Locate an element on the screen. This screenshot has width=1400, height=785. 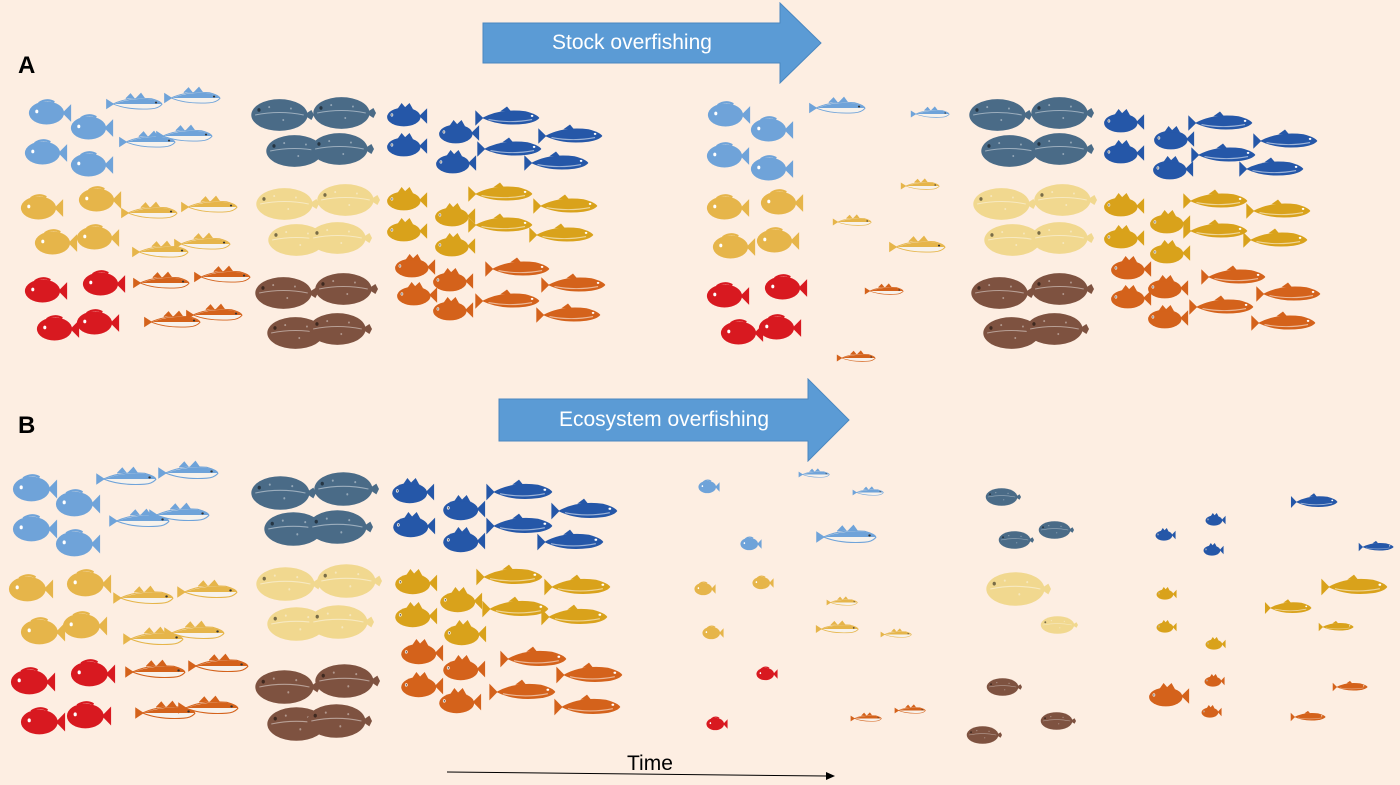
time-axis is located at coordinates (640, 775).